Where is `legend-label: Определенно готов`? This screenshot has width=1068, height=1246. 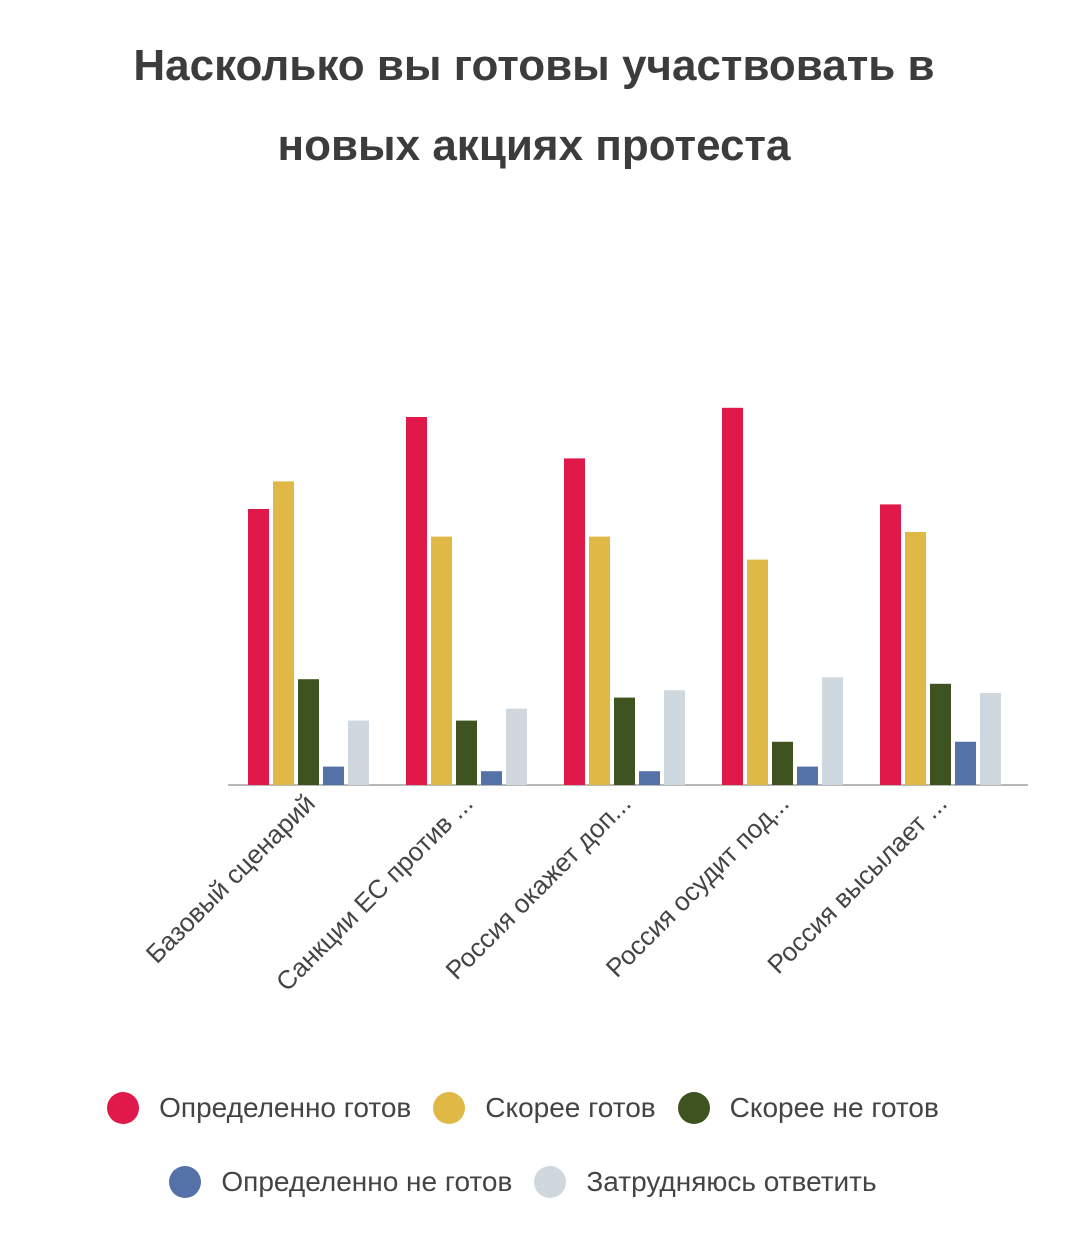
legend-label: Определенно готов is located at coordinates (285, 1107).